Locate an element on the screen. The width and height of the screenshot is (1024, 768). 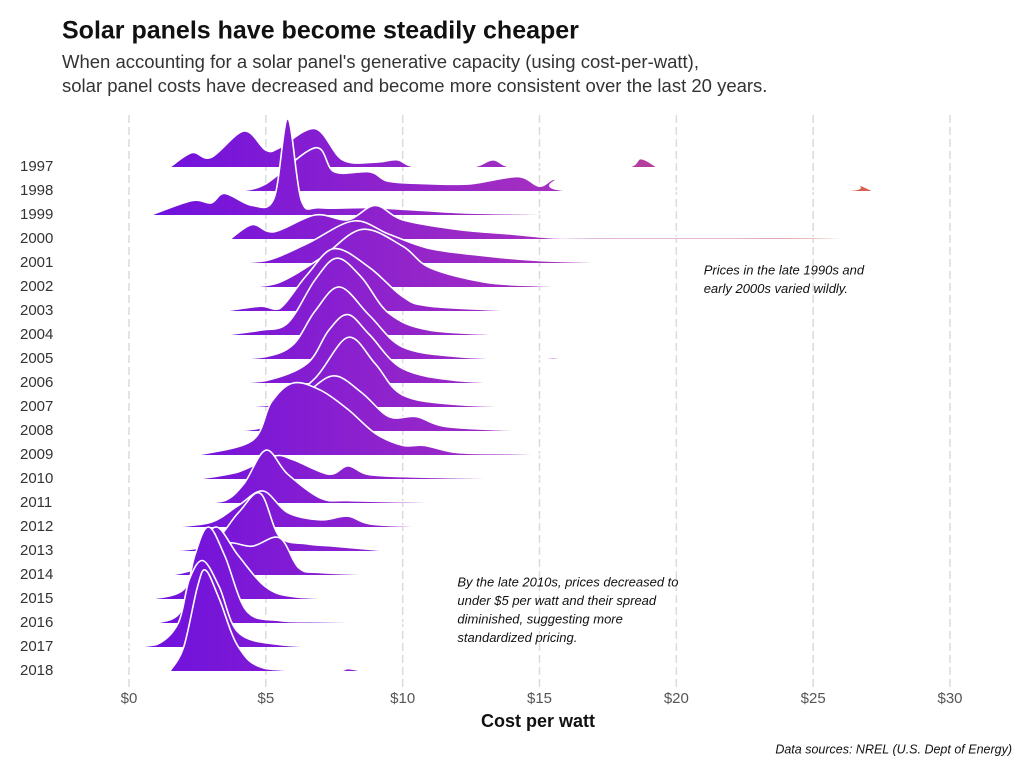
y-tick-label: 2016 is located at coordinates (36, 622).